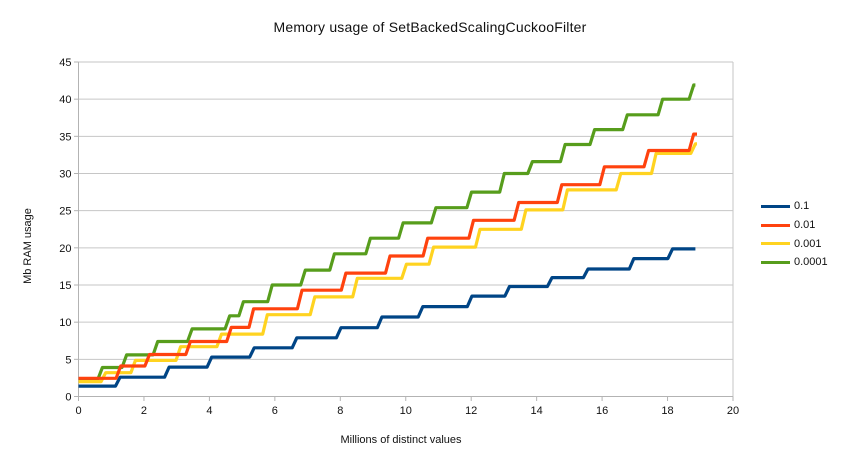 This screenshot has width=848, height=468. What do you see at coordinates (65, 175) in the screenshot?
I see `y-tick-label: 30` at bounding box center [65, 175].